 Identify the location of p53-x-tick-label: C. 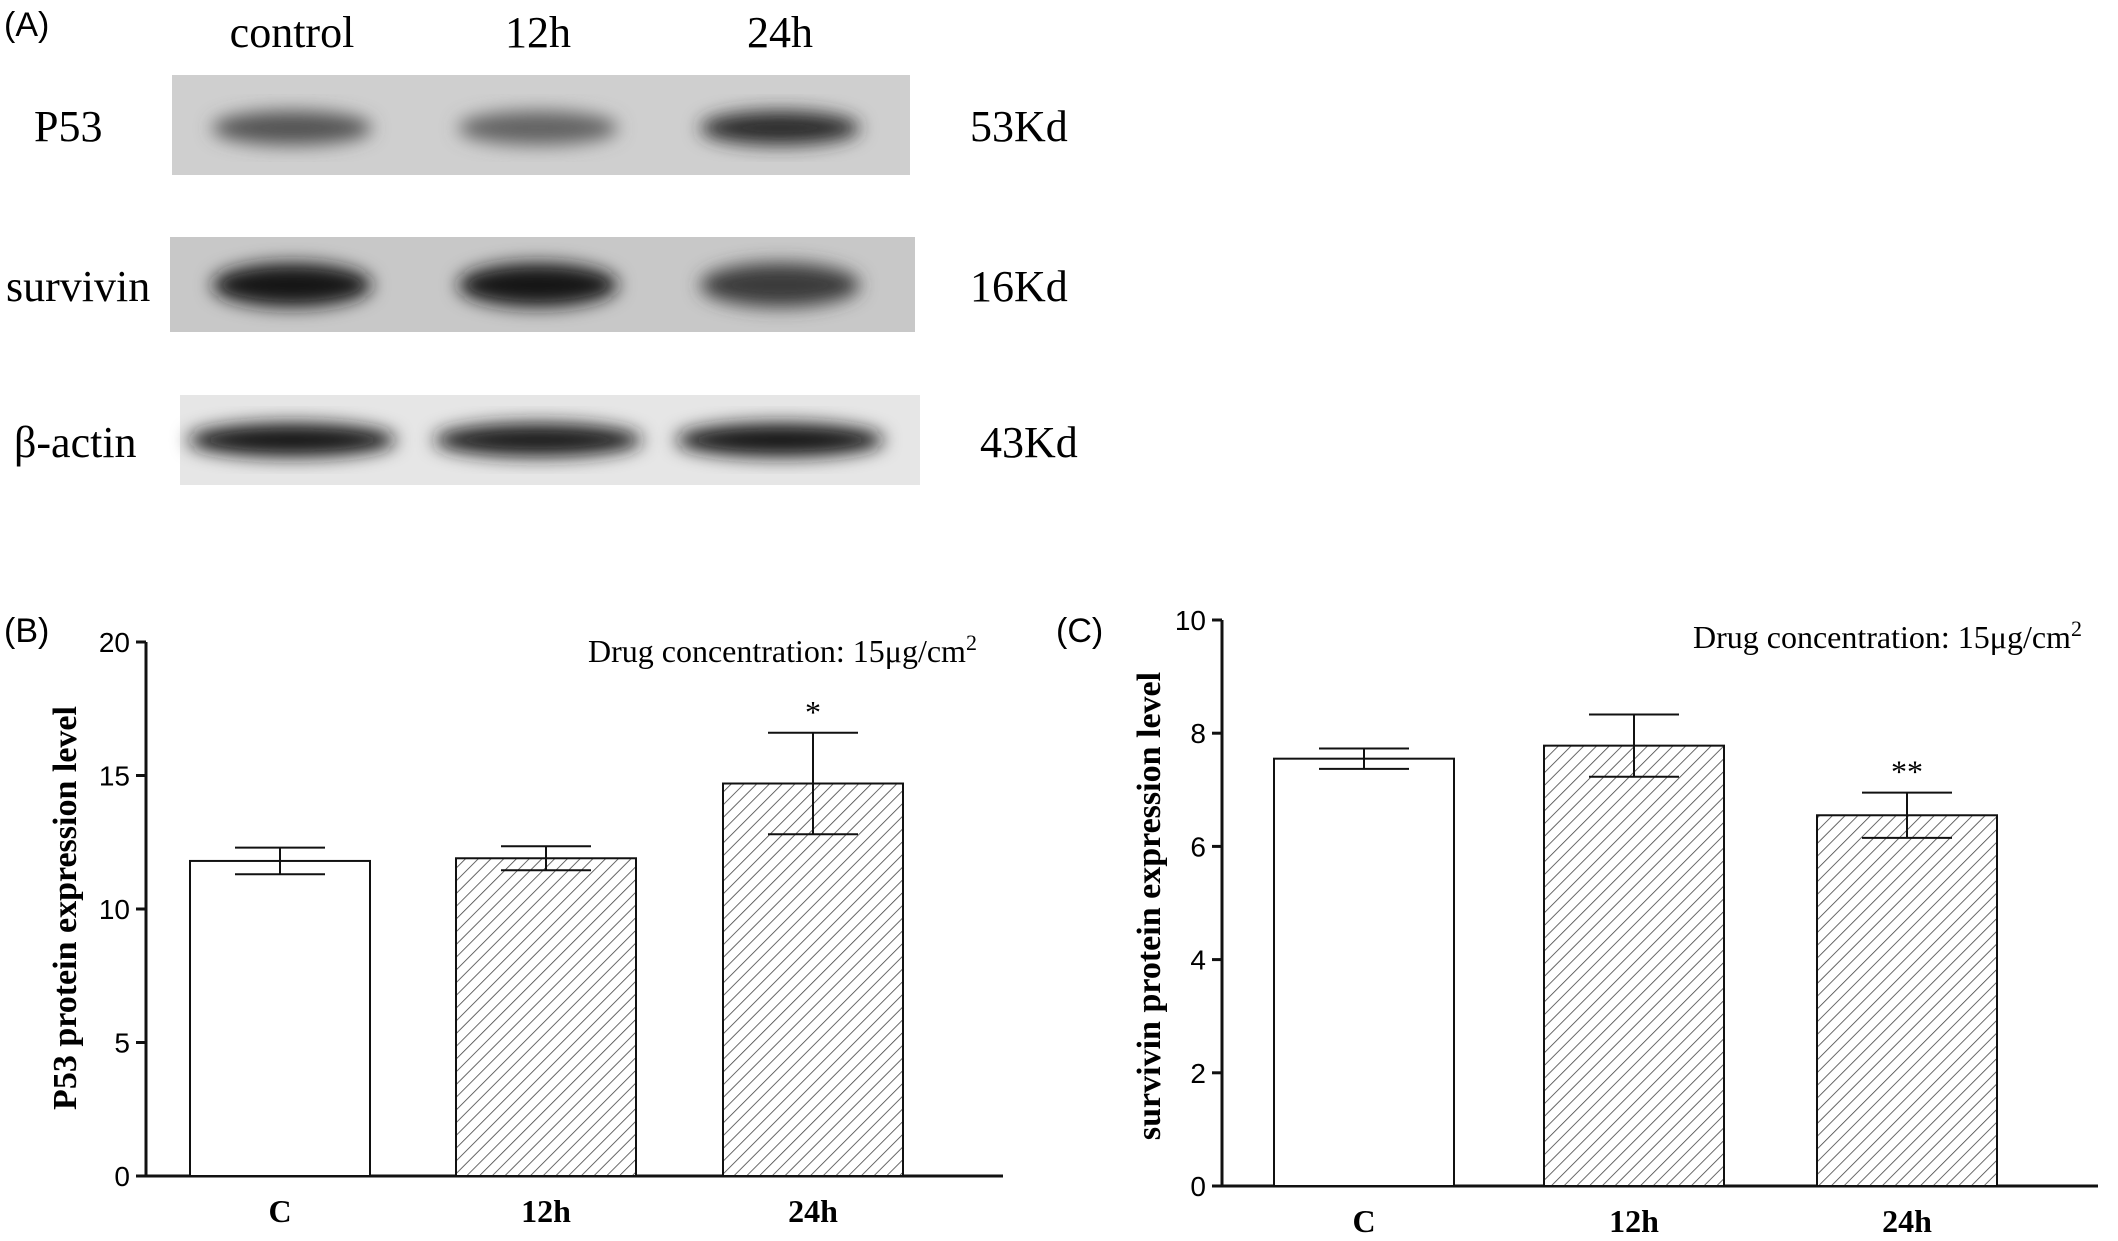
(279, 1211).